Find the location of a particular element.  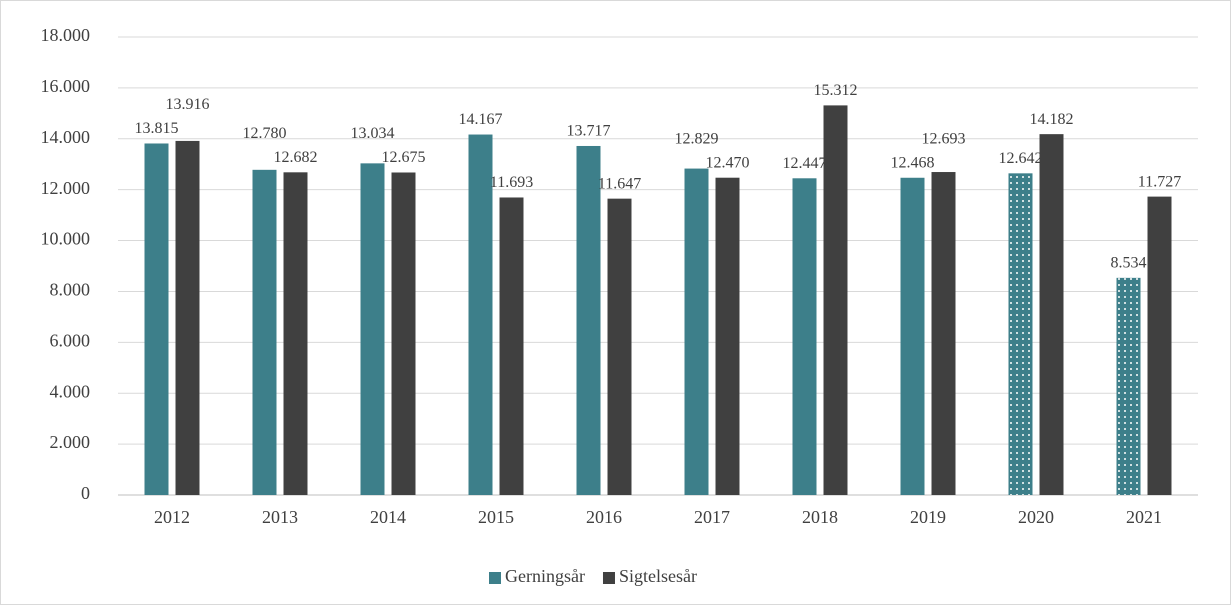

value-label: 12.682 is located at coordinates (296, 157).